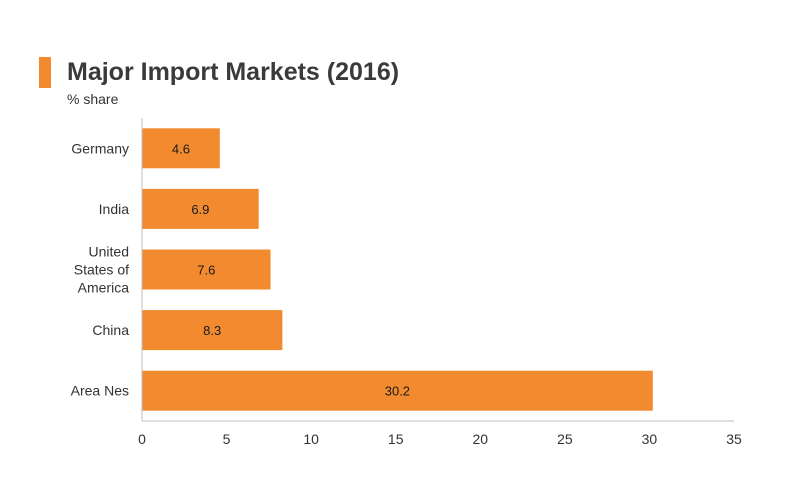 Image resolution: width=800 pixels, height=500 pixels. I want to click on x-tick-label: 0, so click(142, 439).